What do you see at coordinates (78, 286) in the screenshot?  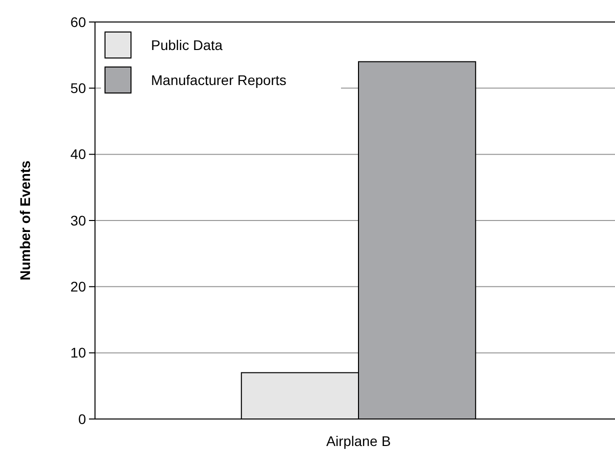 I see `y-tick-label: 20` at bounding box center [78, 286].